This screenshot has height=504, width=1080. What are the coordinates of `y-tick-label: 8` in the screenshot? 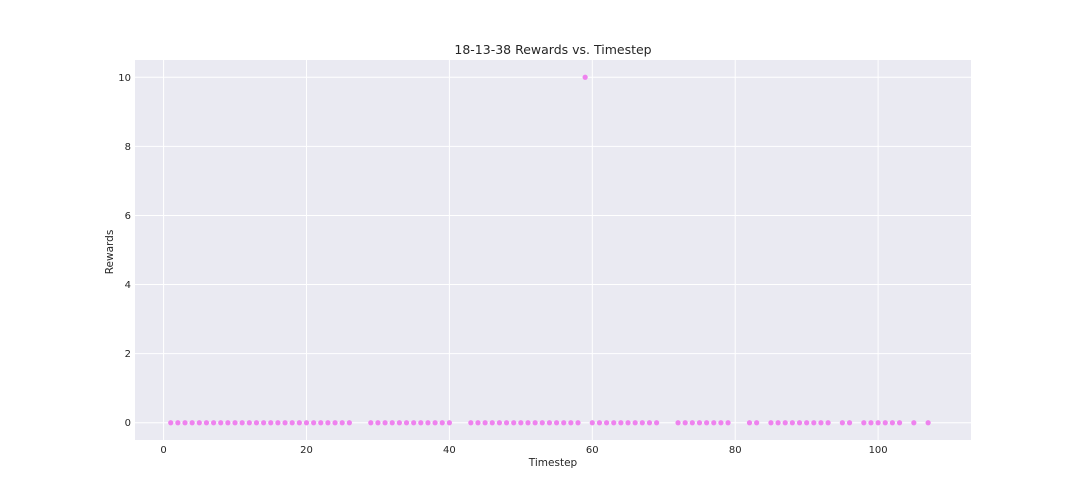 It's located at (128, 147).